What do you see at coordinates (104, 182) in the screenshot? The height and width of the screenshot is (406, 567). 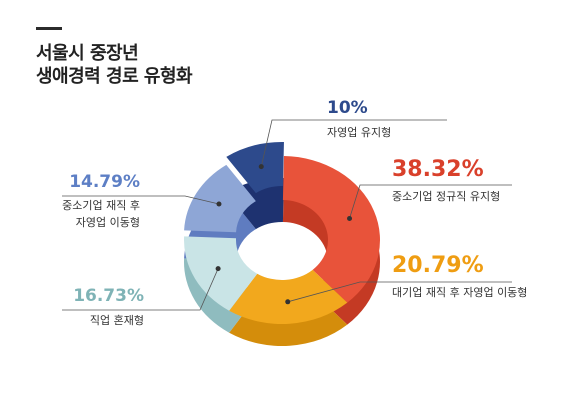 I see `pct-label-3: 14.79%` at bounding box center [104, 182].